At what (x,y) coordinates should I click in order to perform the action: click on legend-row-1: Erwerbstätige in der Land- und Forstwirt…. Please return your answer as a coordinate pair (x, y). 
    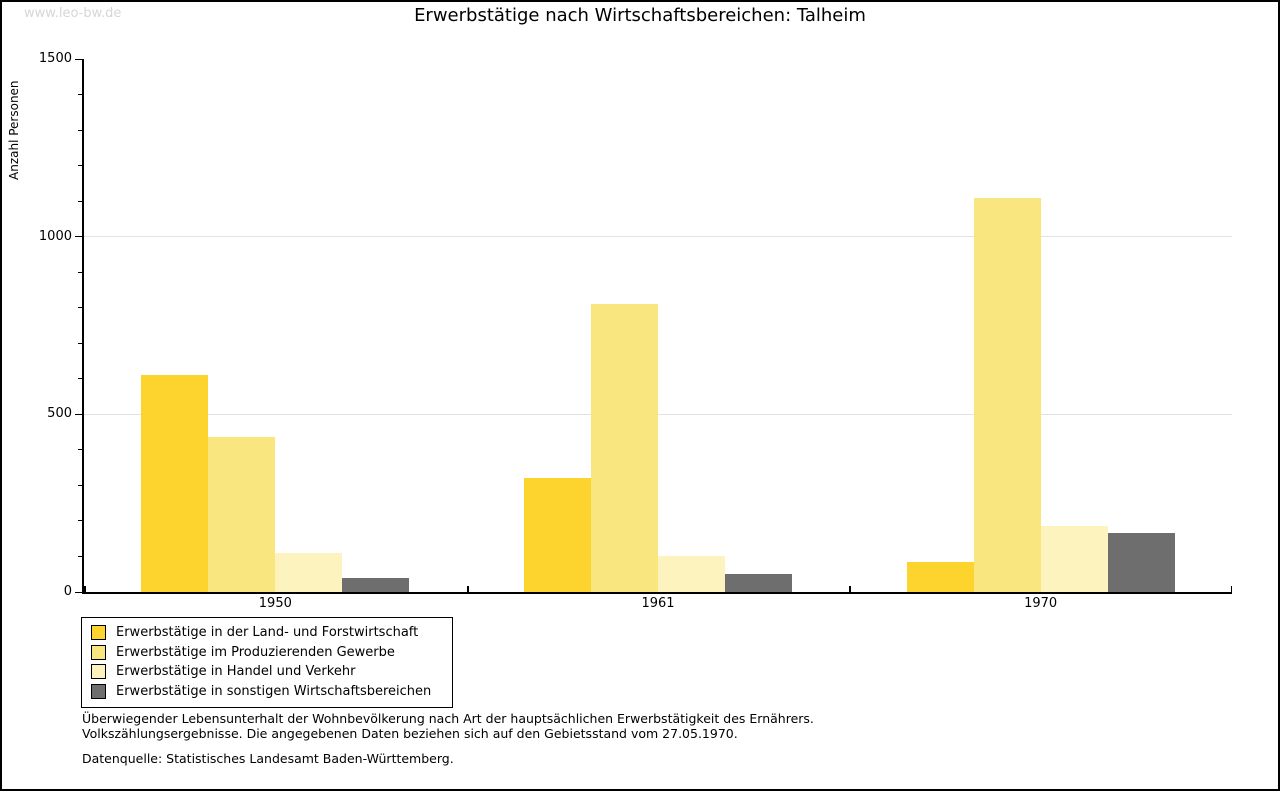
    Looking at the image, I should click on (267, 633).